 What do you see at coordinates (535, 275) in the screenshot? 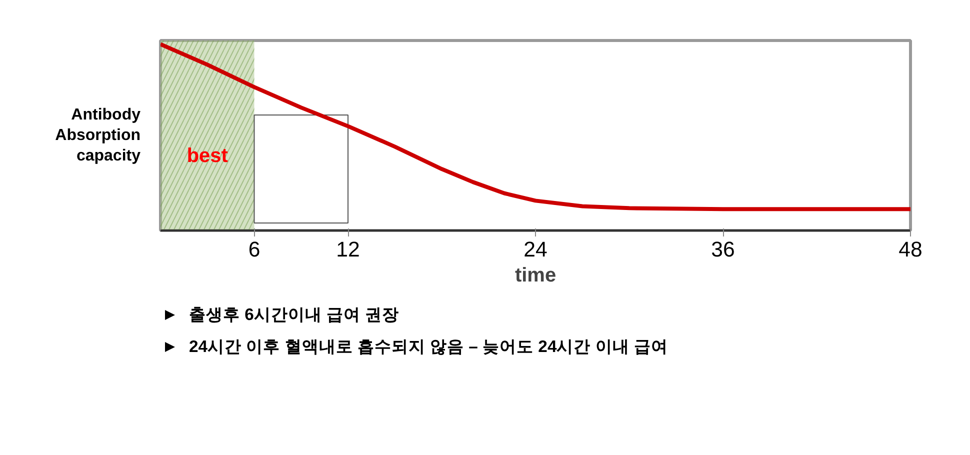
I see `x-axis-title: time` at bounding box center [535, 275].